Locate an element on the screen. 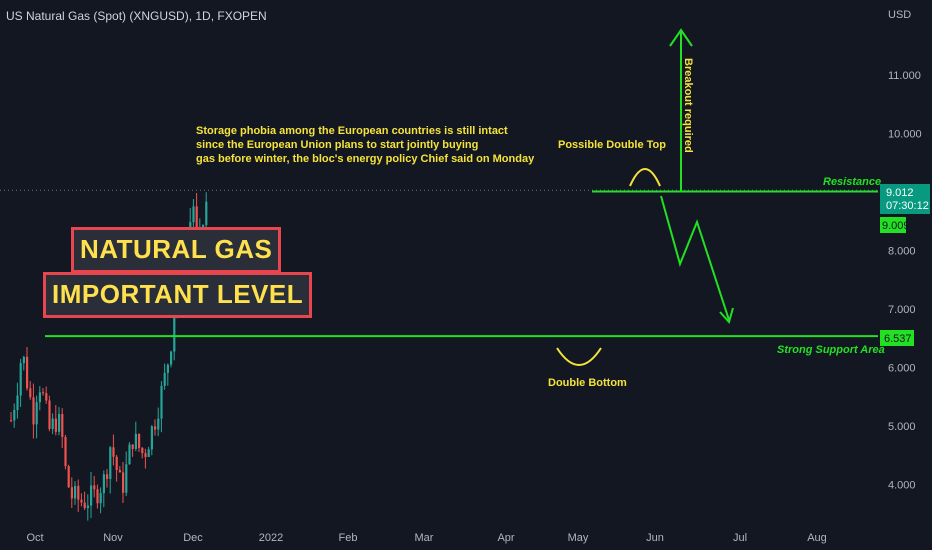  price-tick-label: 8.000 is located at coordinates (902, 252).